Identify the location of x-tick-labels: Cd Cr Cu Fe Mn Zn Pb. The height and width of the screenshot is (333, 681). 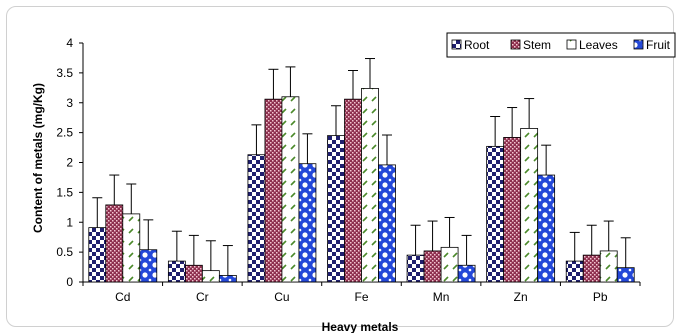
(361, 293).